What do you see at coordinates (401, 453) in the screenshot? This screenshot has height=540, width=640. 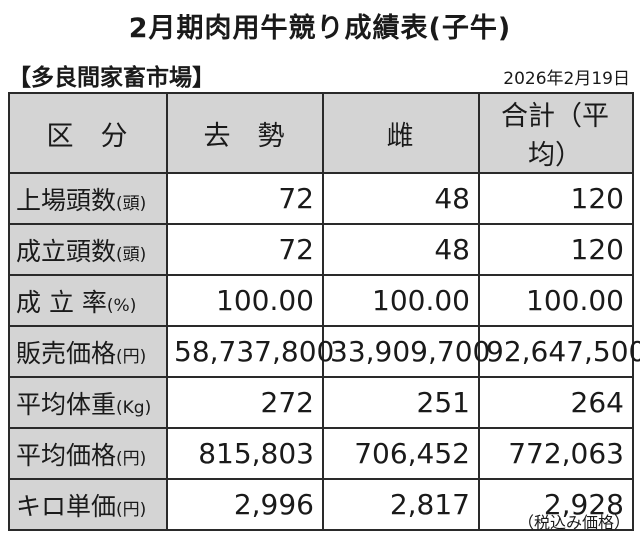 I see `cell-female: 706,452` at bounding box center [401, 453].